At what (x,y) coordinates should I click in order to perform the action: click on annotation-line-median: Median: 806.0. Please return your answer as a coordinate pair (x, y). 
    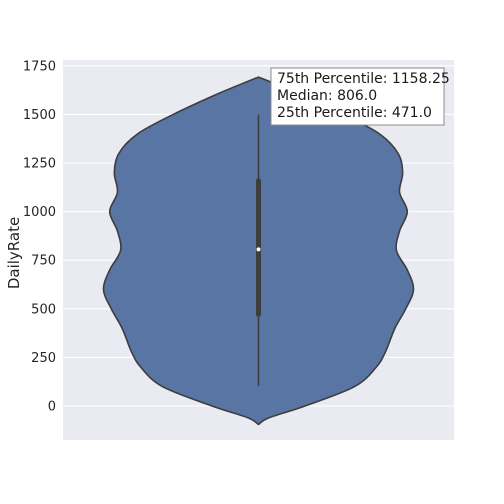
    Looking at the image, I should click on (327, 96).